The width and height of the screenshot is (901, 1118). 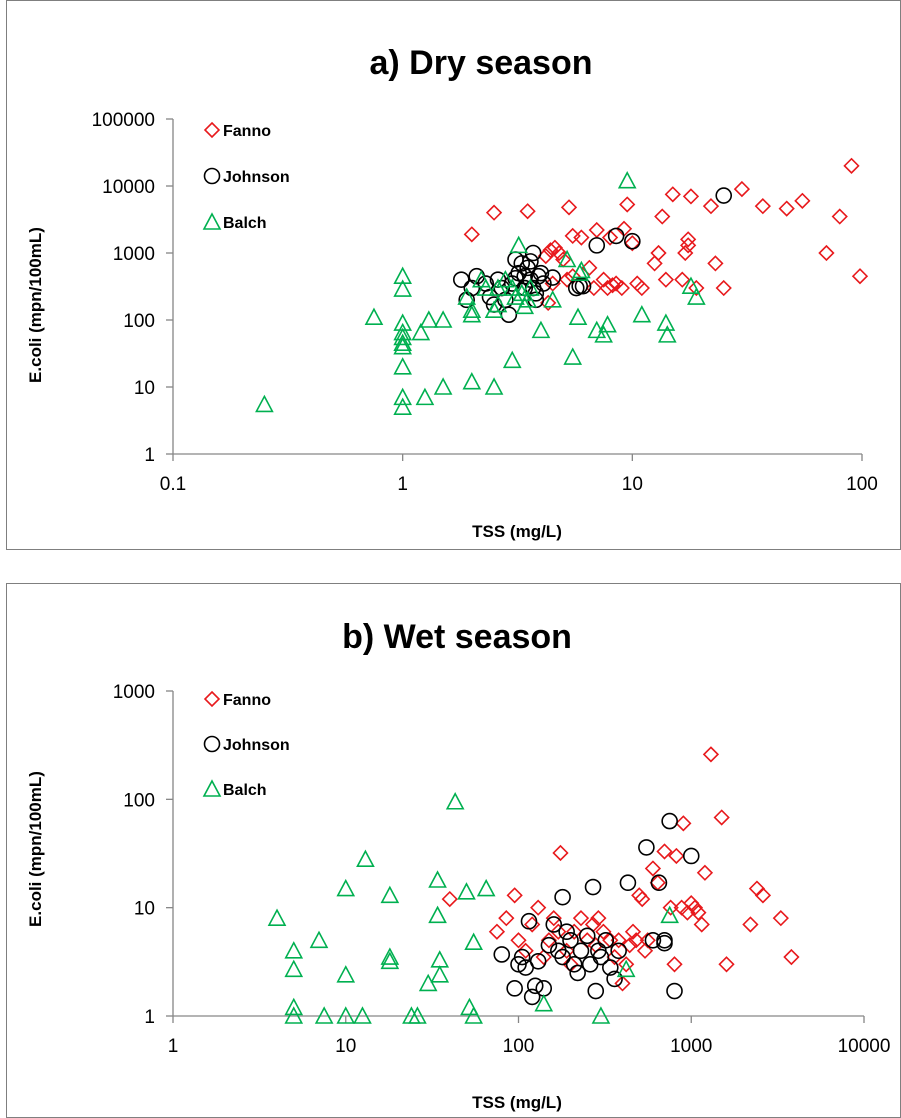 What do you see at coordinates (245, 223) in the screenshot?
I see `legend-label-balch: Balch` at bounding box center [245, 223].